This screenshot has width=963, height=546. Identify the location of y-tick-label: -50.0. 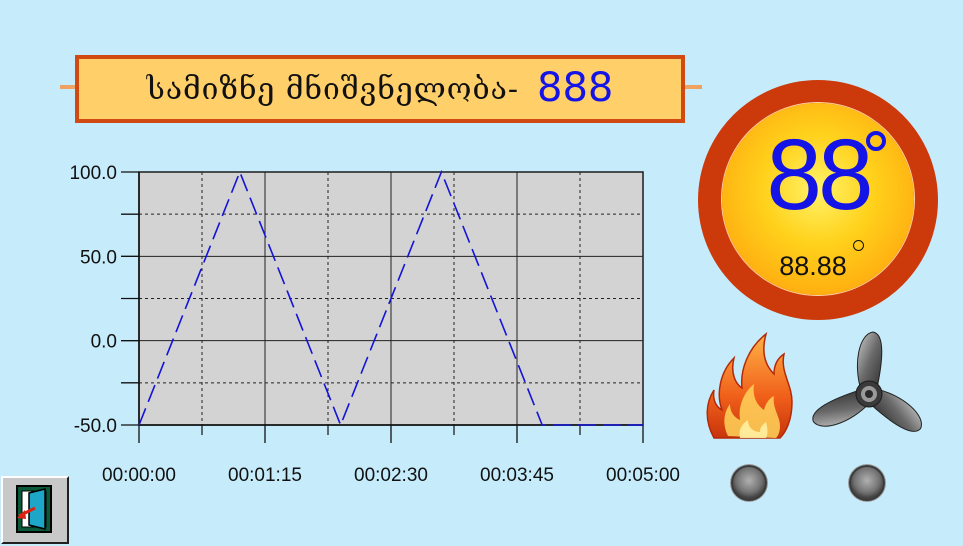
(95, 426).